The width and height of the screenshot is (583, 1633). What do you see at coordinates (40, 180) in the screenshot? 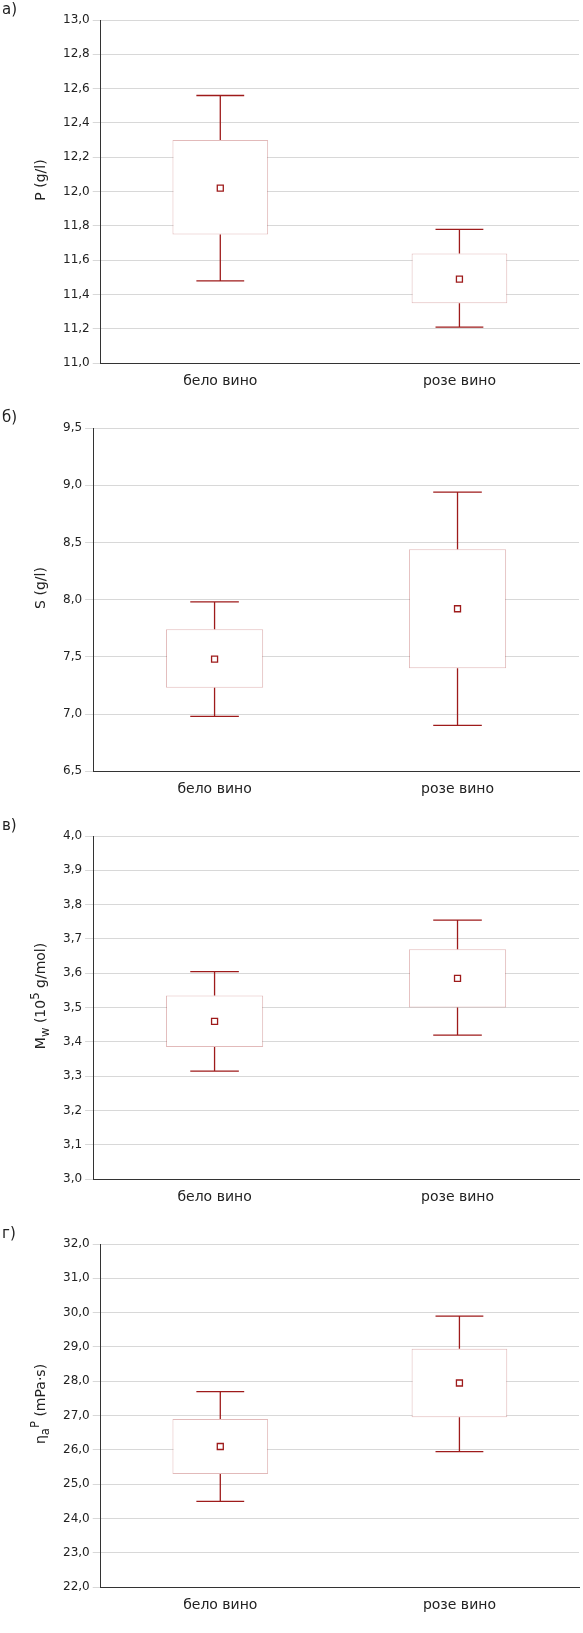
I see `y-axis-title: P (g/l)` at bounding box center [40, 180].